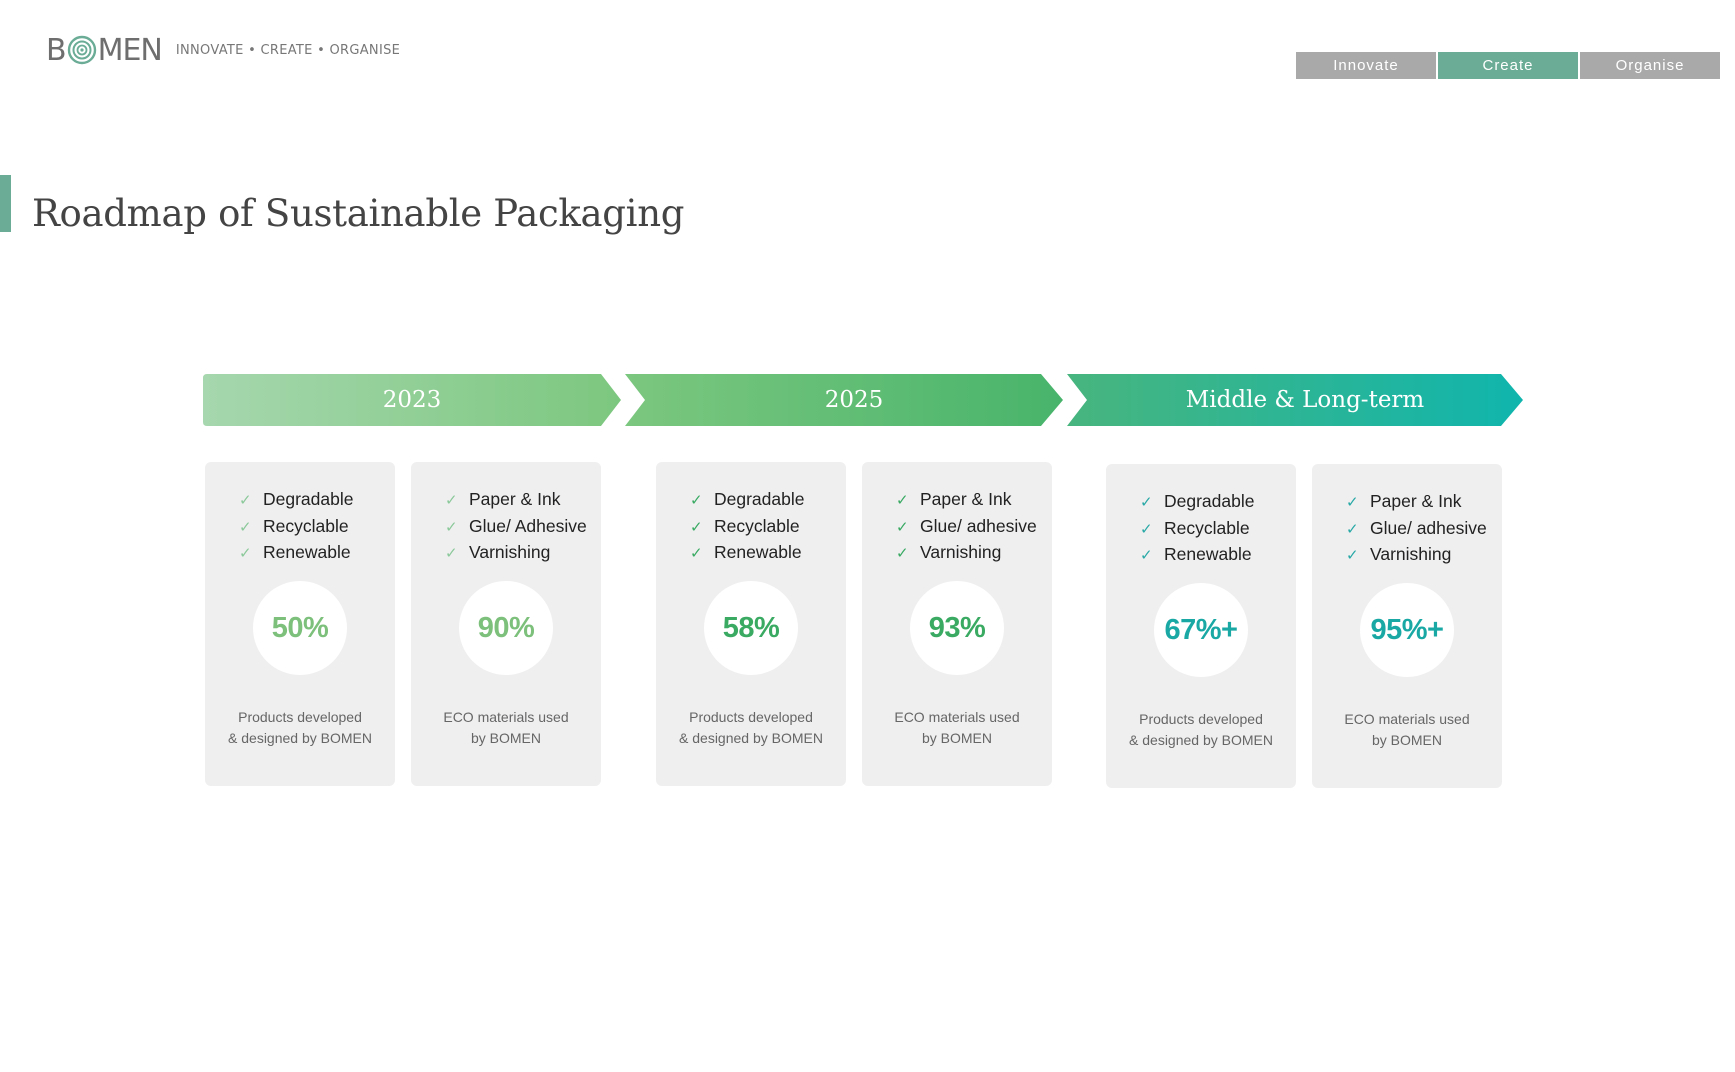 The image size is (1735, 1072). I want to click on percent-circle: 90%, so click(506, 628).